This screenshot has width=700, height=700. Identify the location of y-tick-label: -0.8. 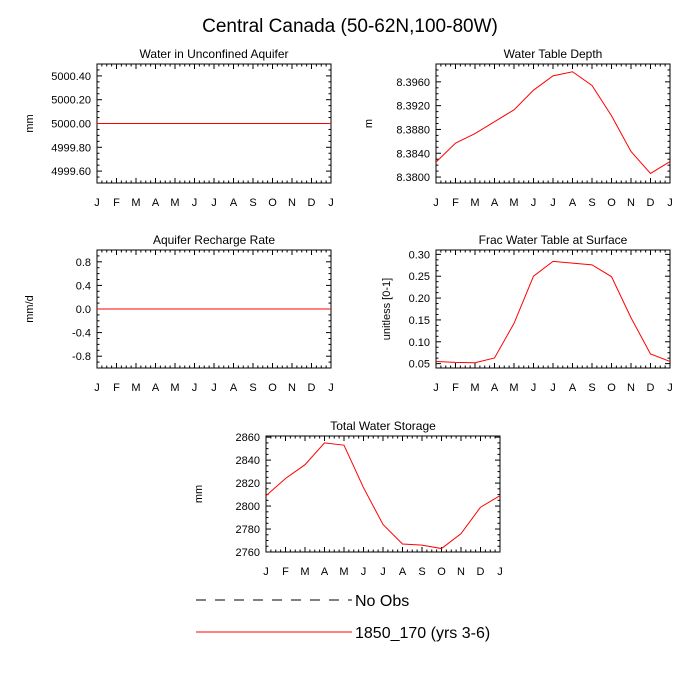
(81, 357).